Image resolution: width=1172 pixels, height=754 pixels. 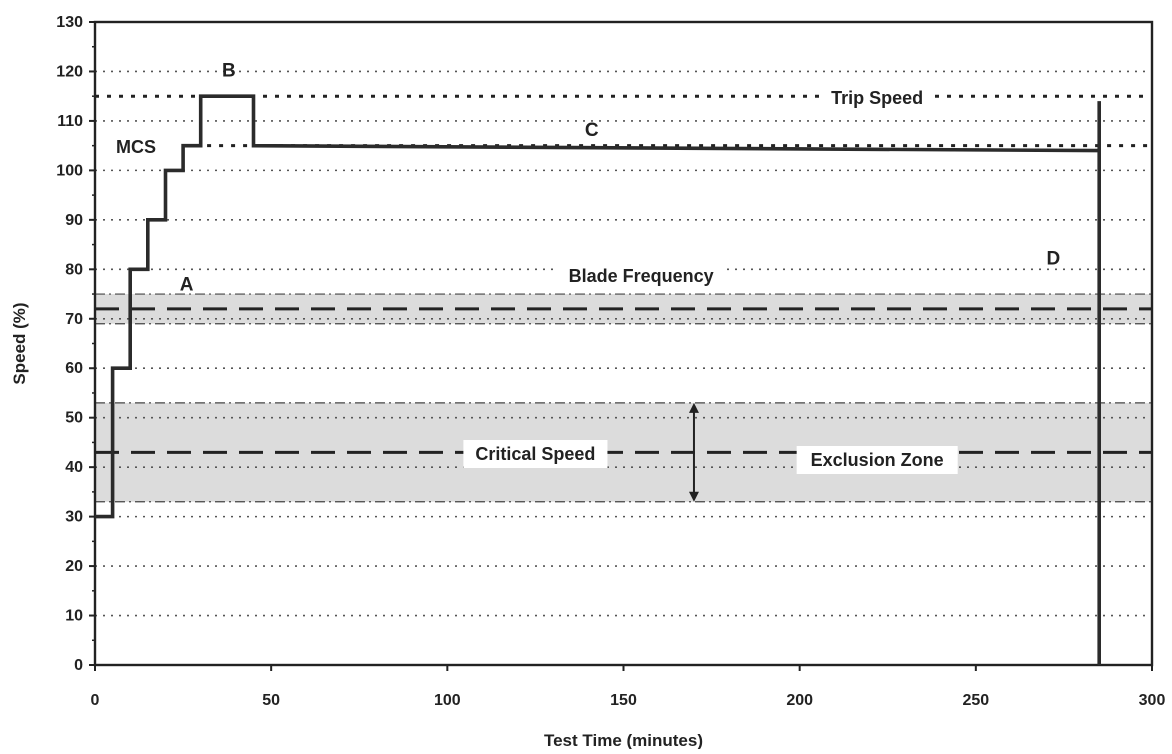 I want to click on blade-frequency-label-background, so click(x=641, y=276).